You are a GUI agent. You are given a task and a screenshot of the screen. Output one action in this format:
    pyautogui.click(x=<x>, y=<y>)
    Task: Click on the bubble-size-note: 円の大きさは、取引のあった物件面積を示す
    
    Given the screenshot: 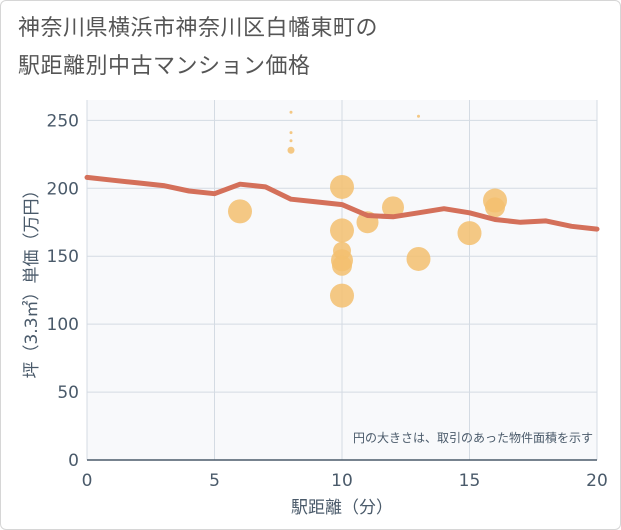 What is the action you would take?
    pyautogui.click(x=473, y=437)
    